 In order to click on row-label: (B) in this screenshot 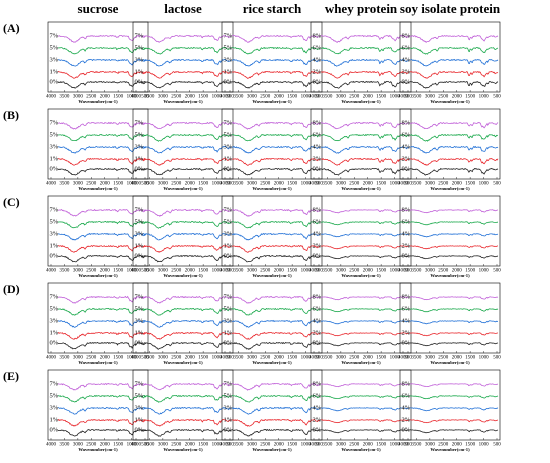, I will do `click(11, 115)`.